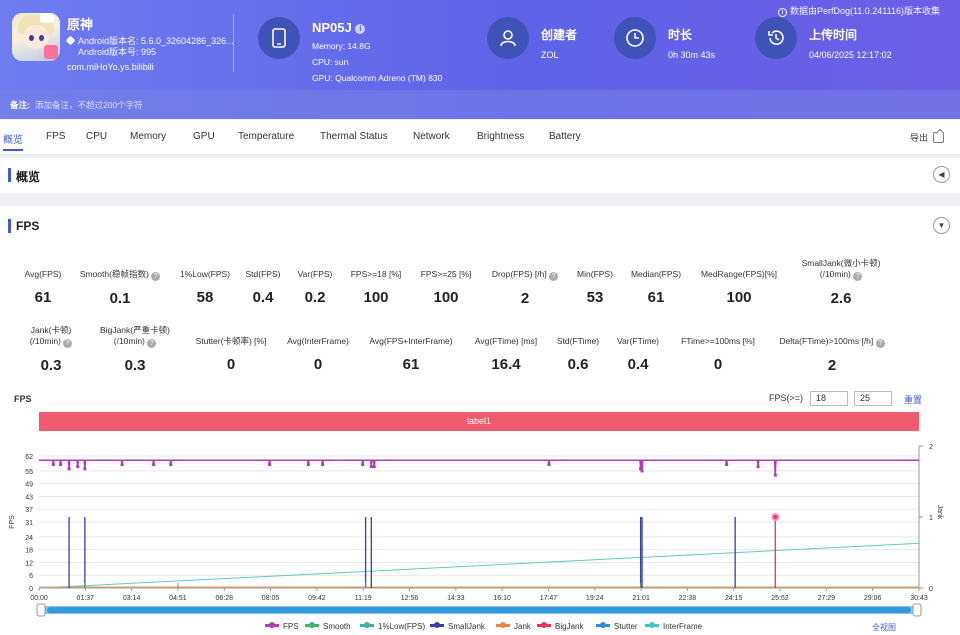  Describe the element at coordinates (513, 626) in the screenshot. I see `legend-item: Jank` at that location.